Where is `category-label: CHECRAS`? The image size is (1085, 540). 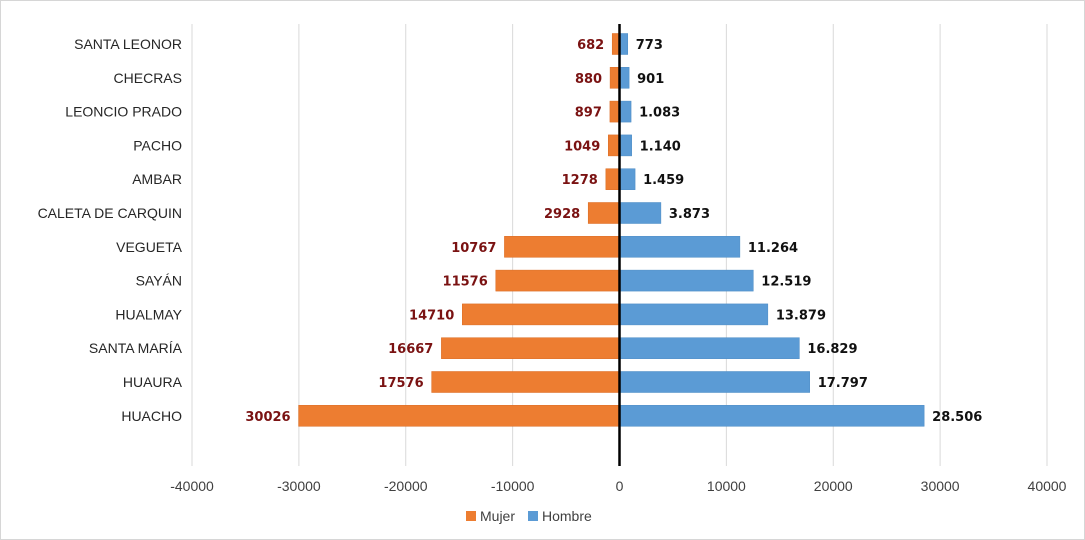
category-label: CHECRAS is located at coordinates (148, 78).